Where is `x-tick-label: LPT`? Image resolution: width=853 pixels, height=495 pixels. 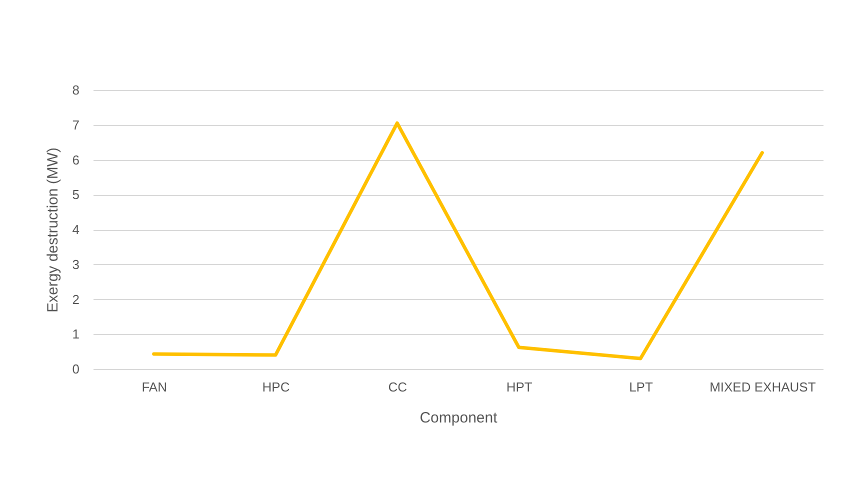 x-tick-label: LPT is located at coordinates (641, 387).